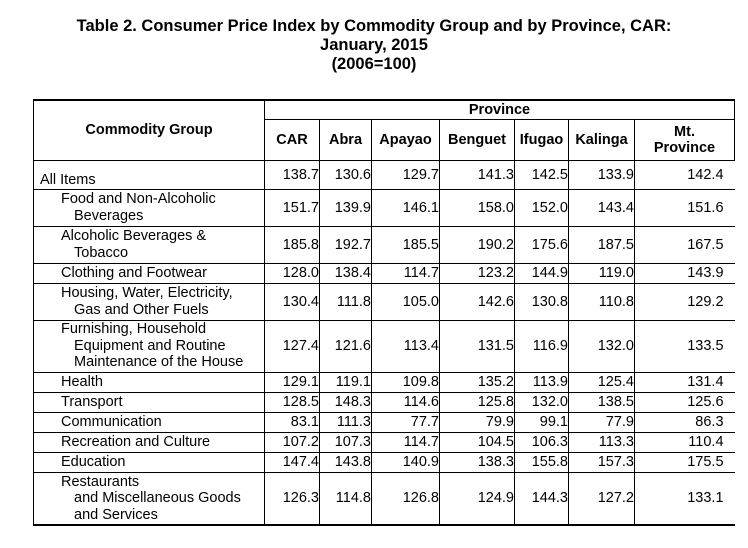 Image resolution: width=748 pixels, height=548 pixels. What do you see at coordinates (292, 382) in the screenshot?
I see `value-cell-car: 129.1` at bounding box center [292, 382].